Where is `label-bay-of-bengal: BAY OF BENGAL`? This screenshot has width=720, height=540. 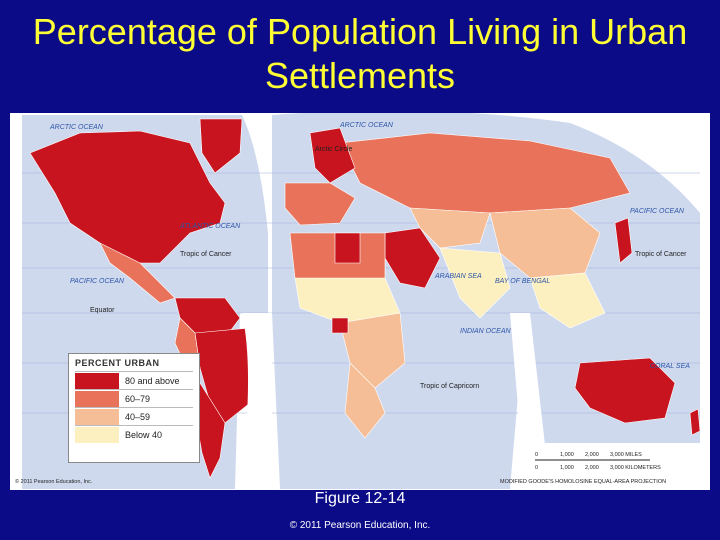
label-bay-of-bengal: BAY OF BENGAL is located at coordinates (522, 281).